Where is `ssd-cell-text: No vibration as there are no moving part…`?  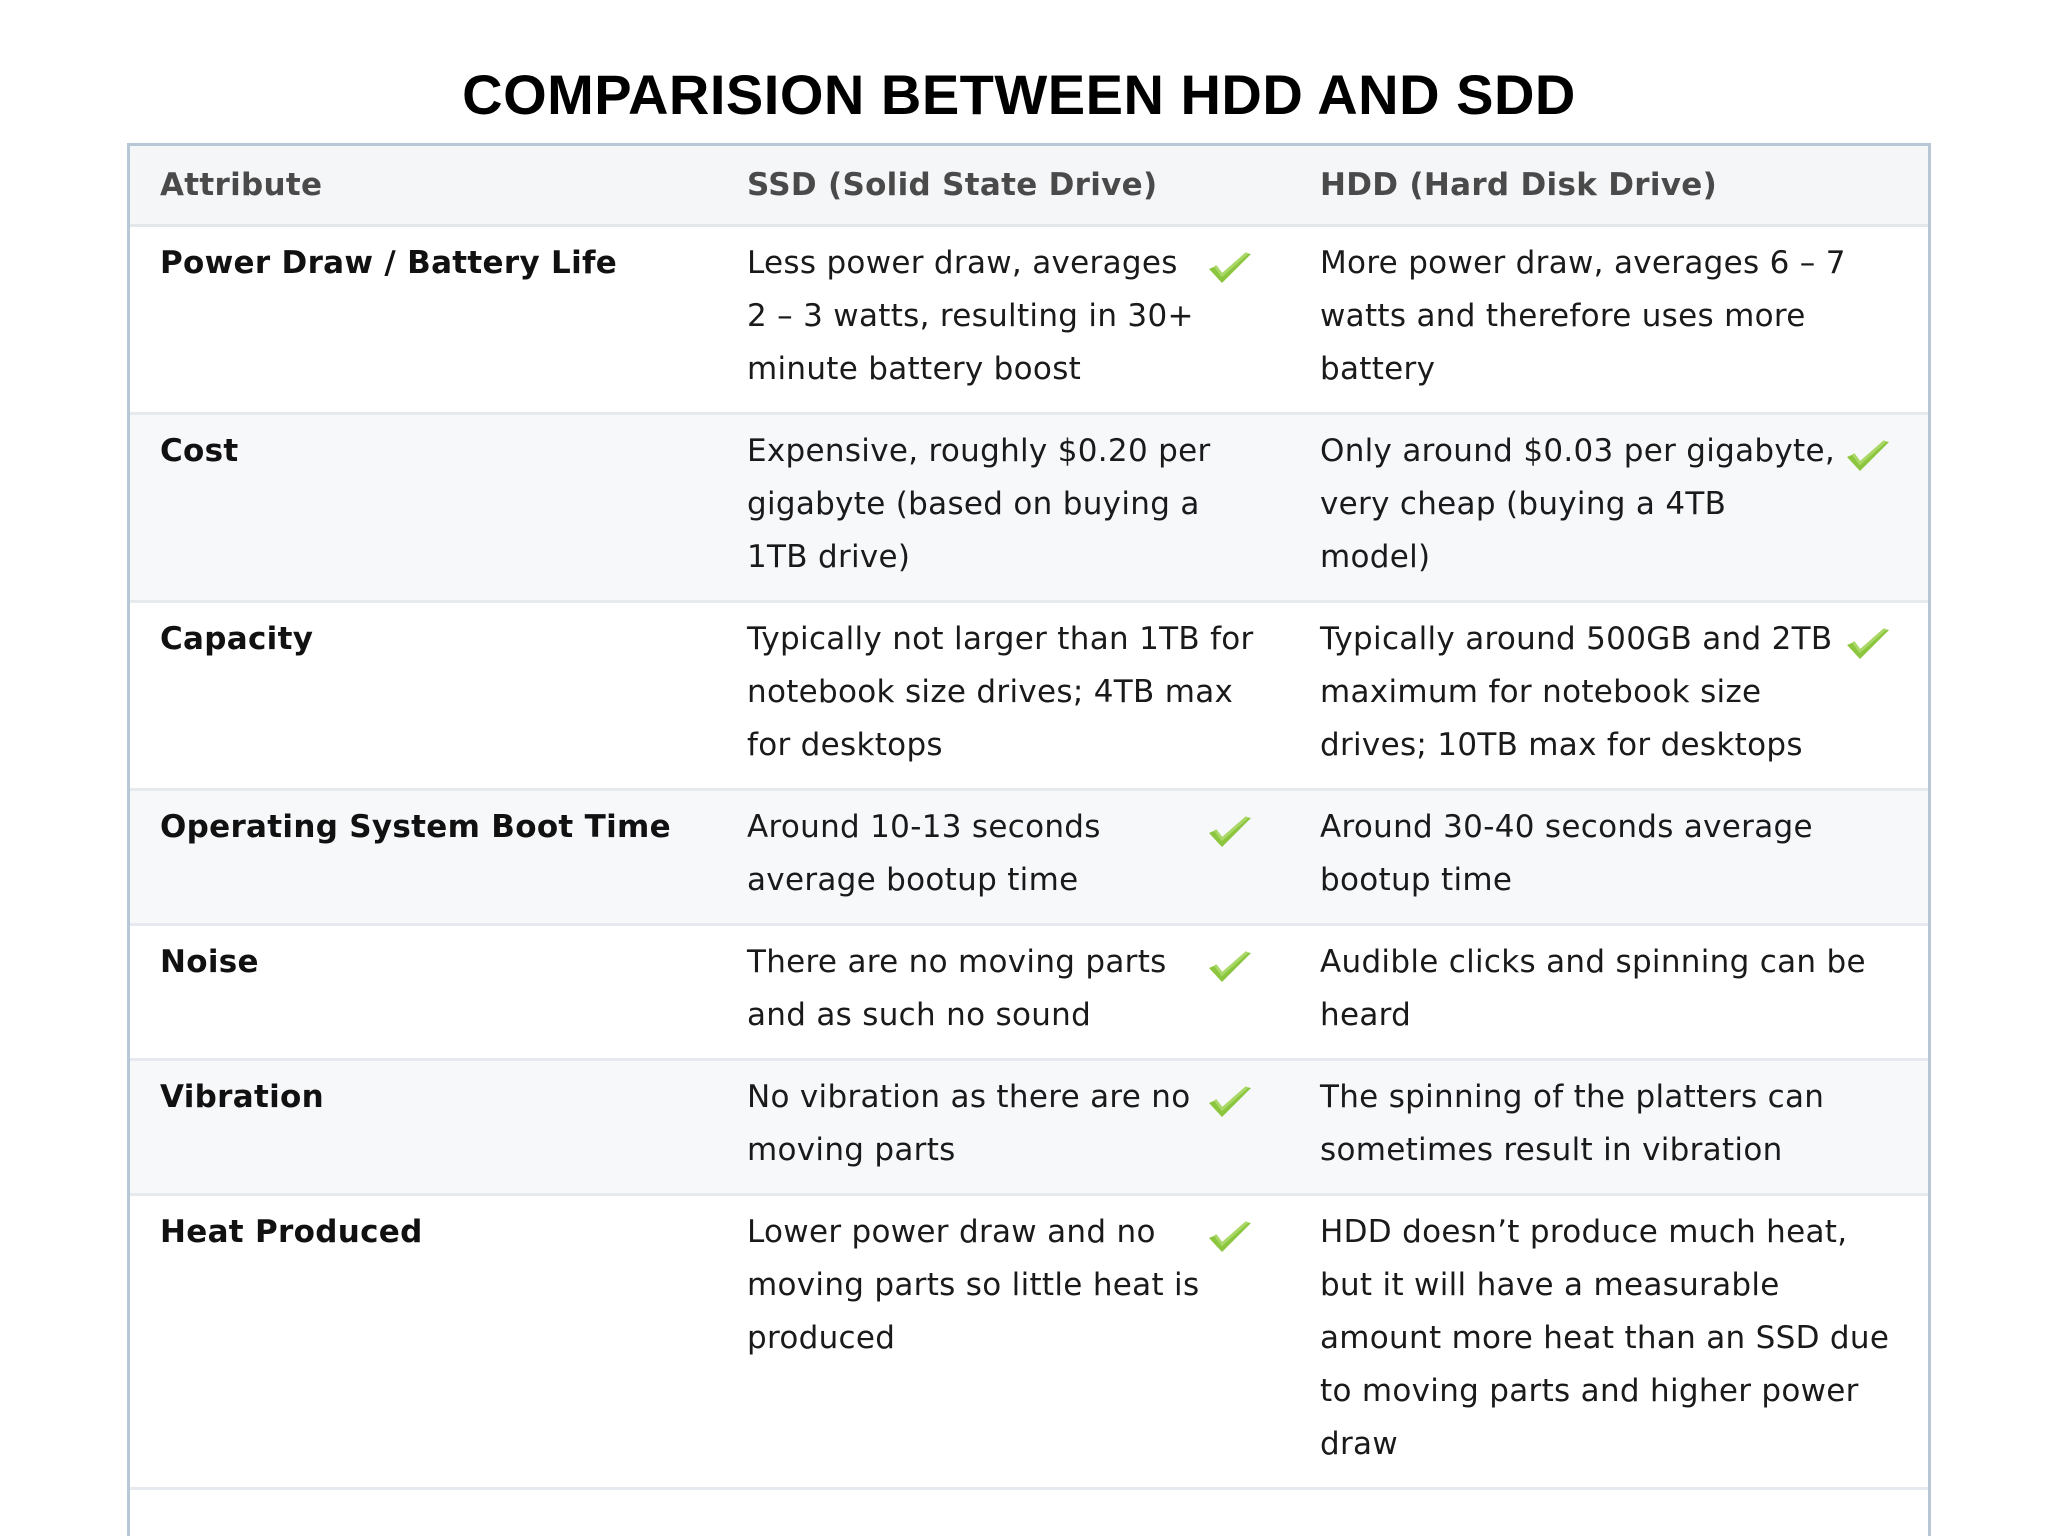
ssd-cell-text: No vibration as there are no moving part… is located at coordinates (969, 1123).